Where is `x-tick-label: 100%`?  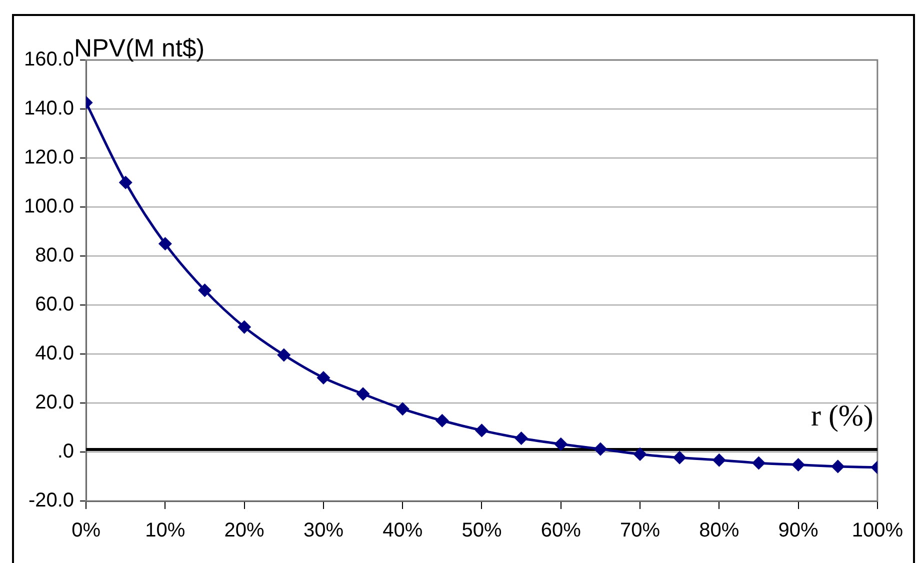
x-tick-label: 100% is located at coordinates (878, 531).